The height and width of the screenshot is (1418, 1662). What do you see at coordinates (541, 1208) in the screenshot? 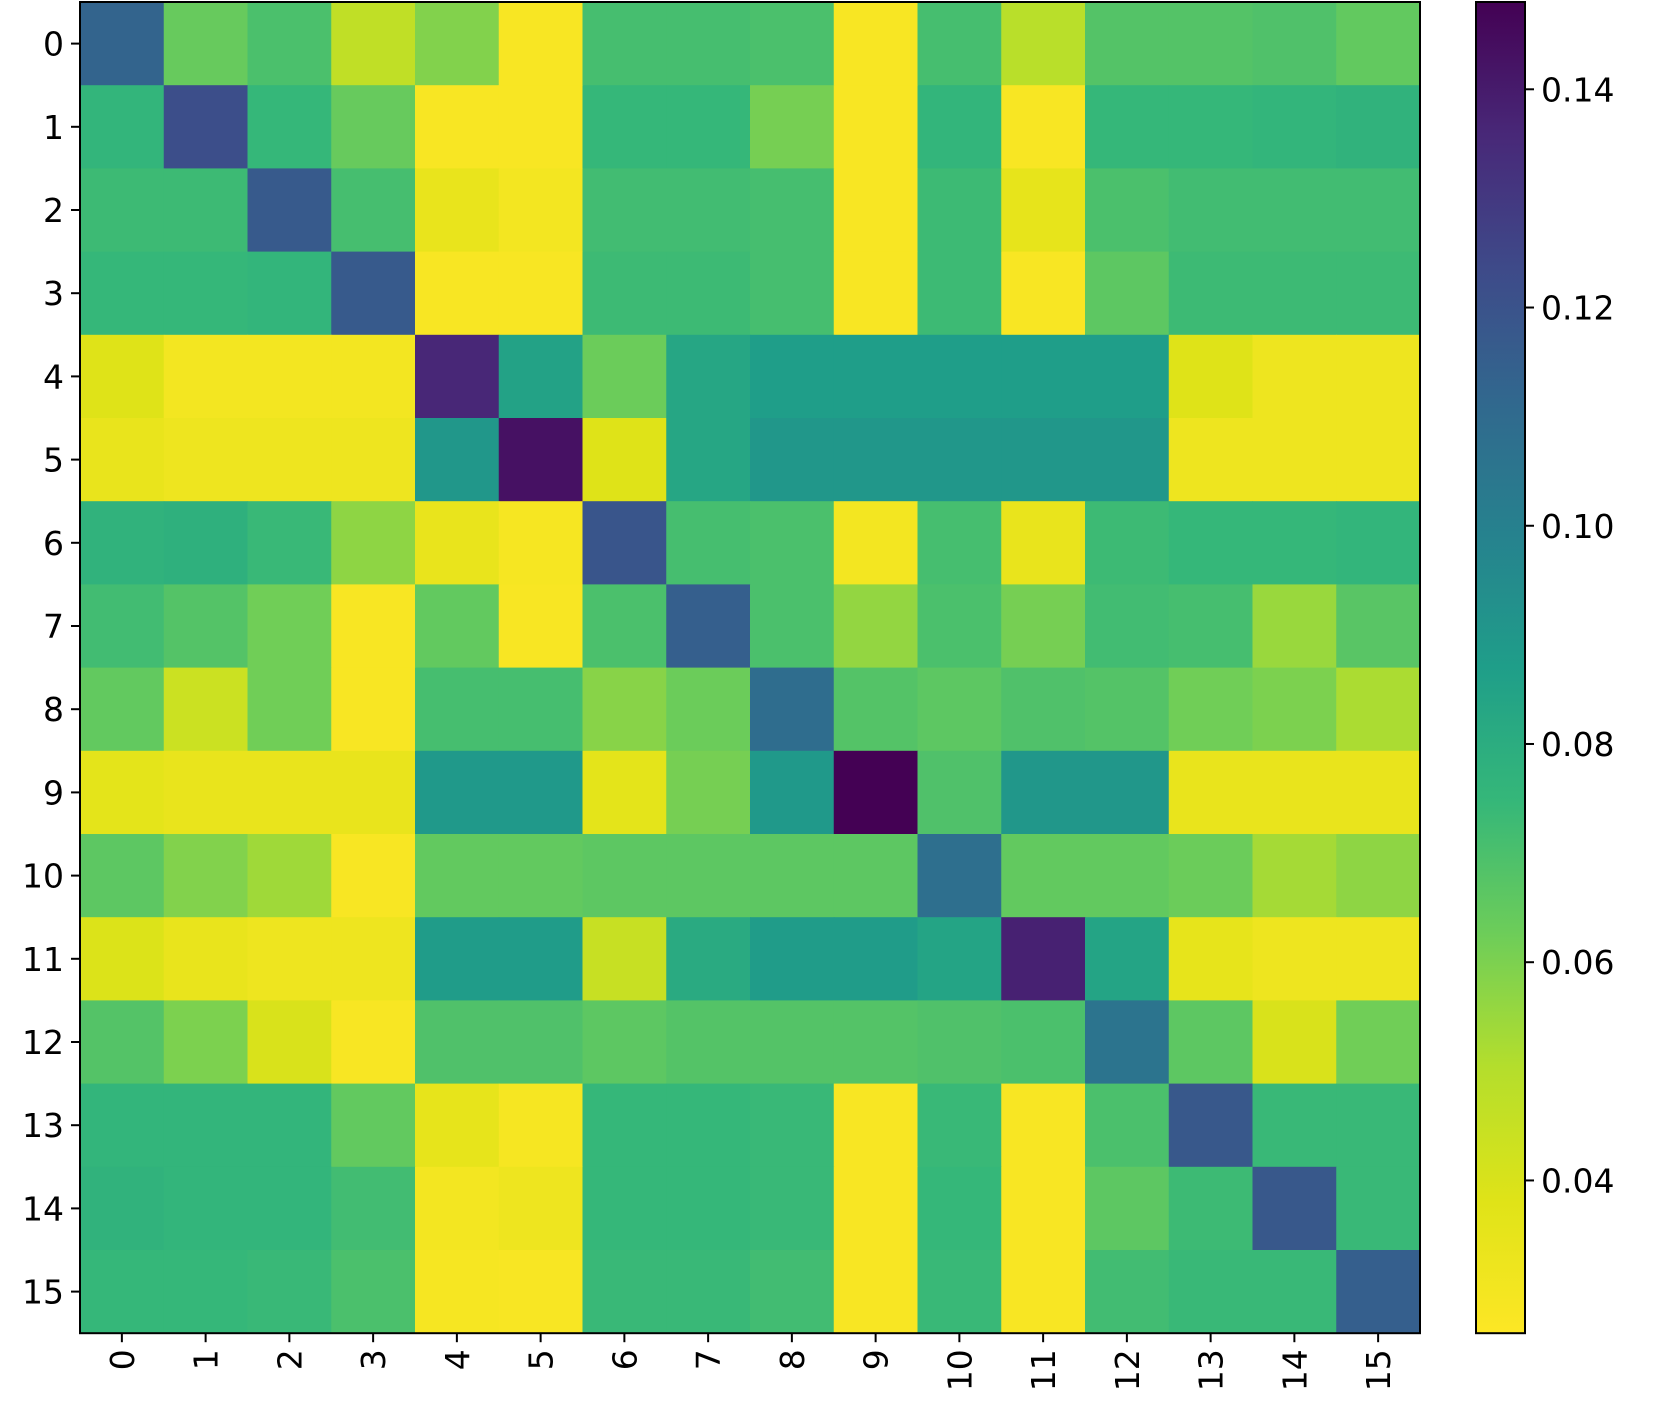
I see `heatmap-cell-r14-c5` at bounding box center [541, 1208].